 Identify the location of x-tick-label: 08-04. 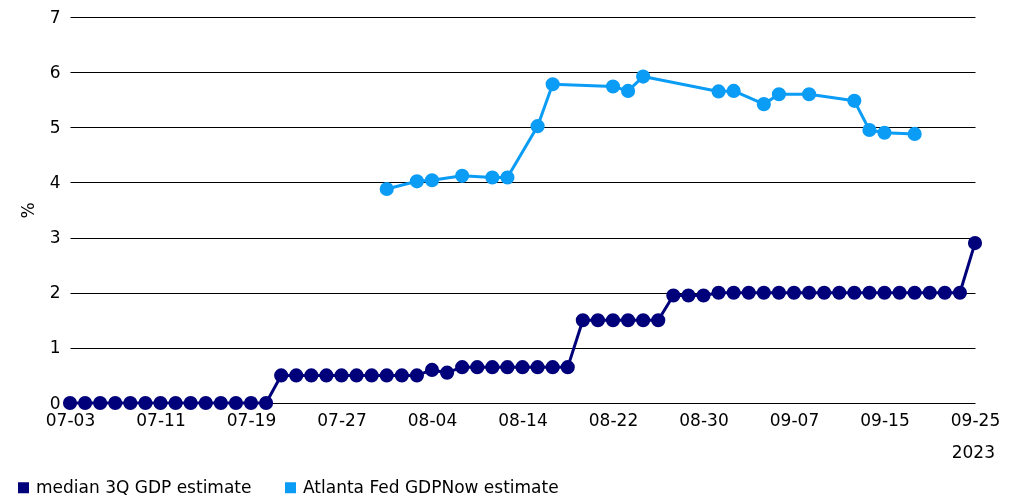
(432, 419).